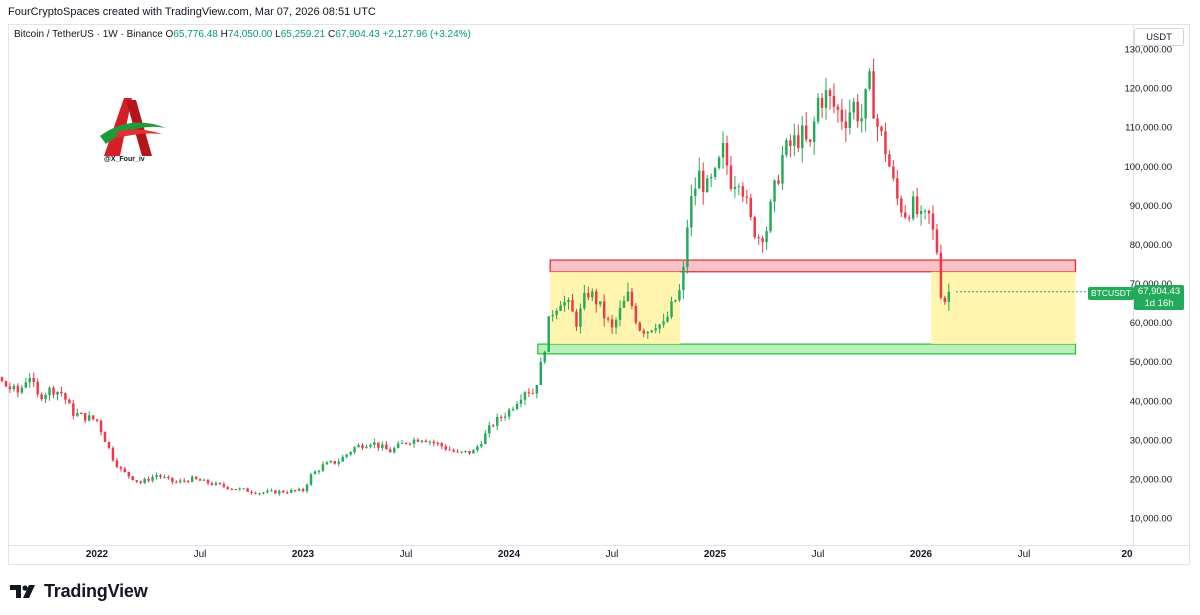 The image size is (1200, 615). Describe the element at coordinates (1159, 37) in the screenshot. I see `currency-button: USDT` at that location.